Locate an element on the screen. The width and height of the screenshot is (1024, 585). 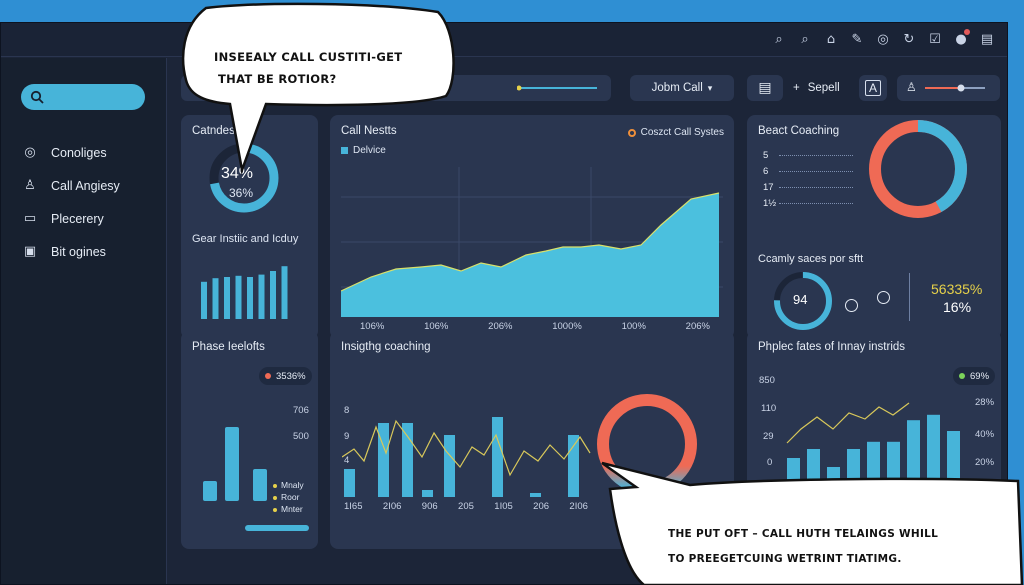
y-tick-label: 500 is located at coordinates (301, 436).